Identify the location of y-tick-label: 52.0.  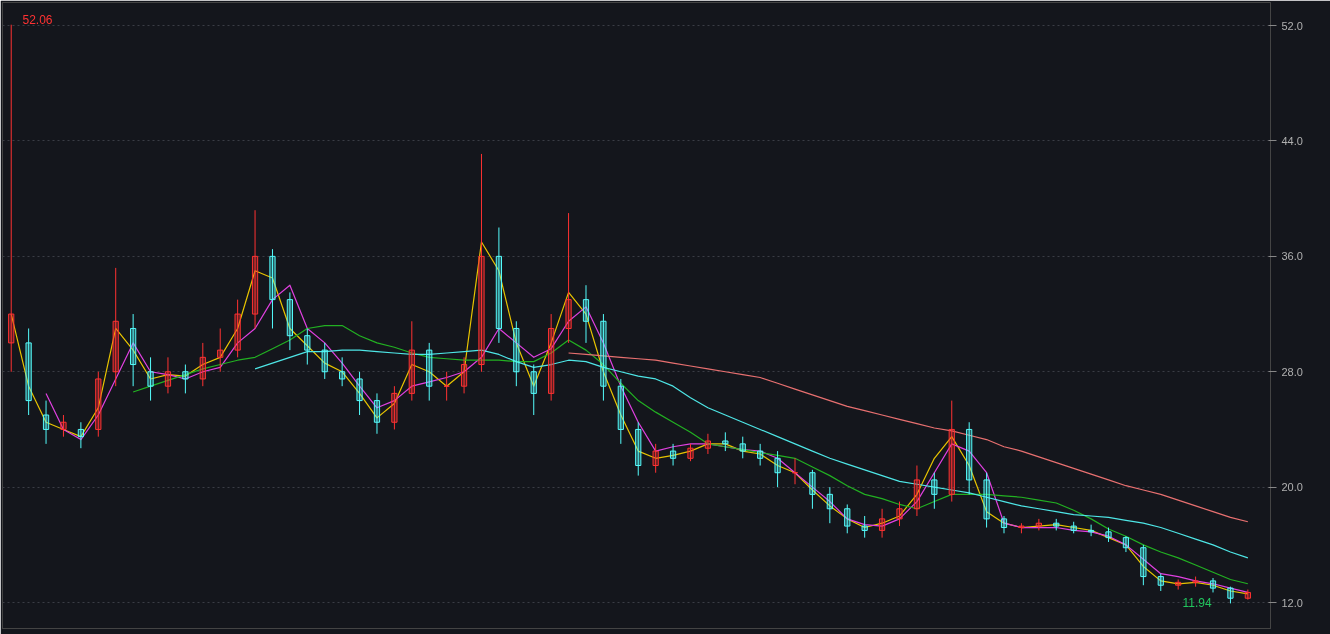
(1292, 25).